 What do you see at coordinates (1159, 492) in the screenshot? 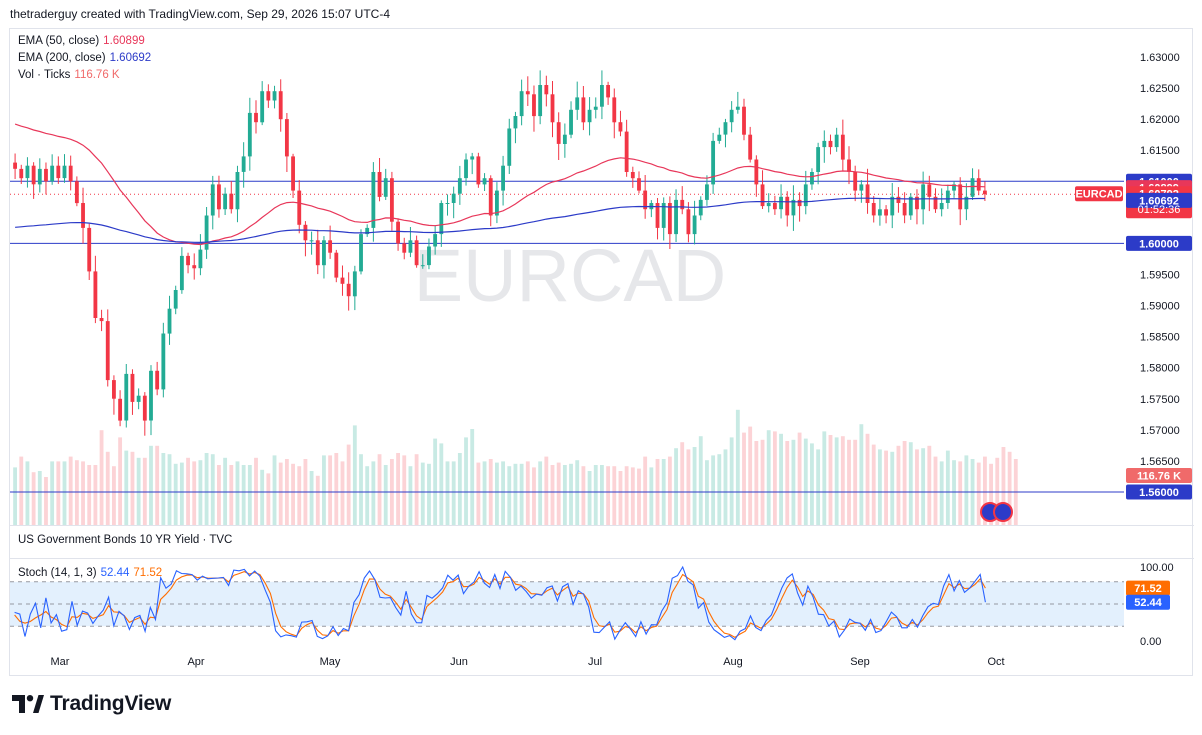
I see `price-tag-line` at bounding box center [1159, 492].